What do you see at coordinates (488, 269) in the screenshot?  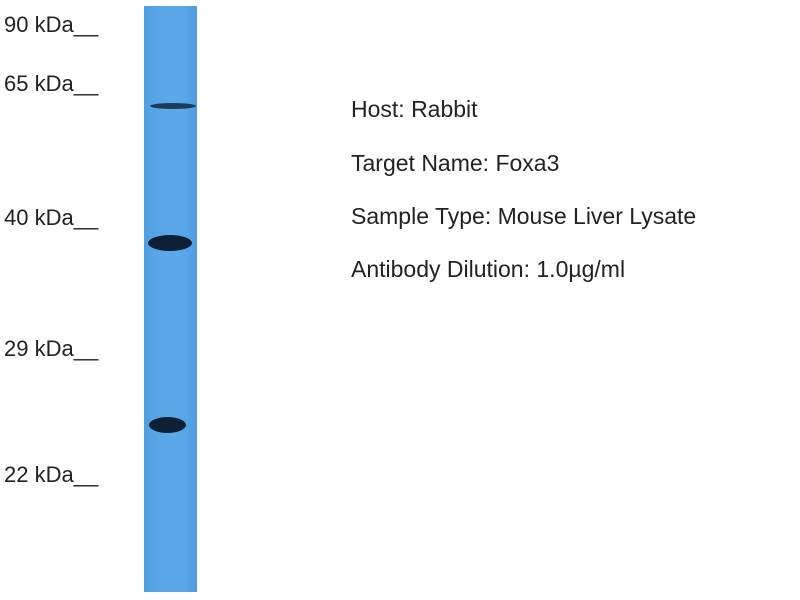 I see `antibody-dilution-label: Antibody Dilution: 1.0µg/ml` at bounding box center [488, 269].